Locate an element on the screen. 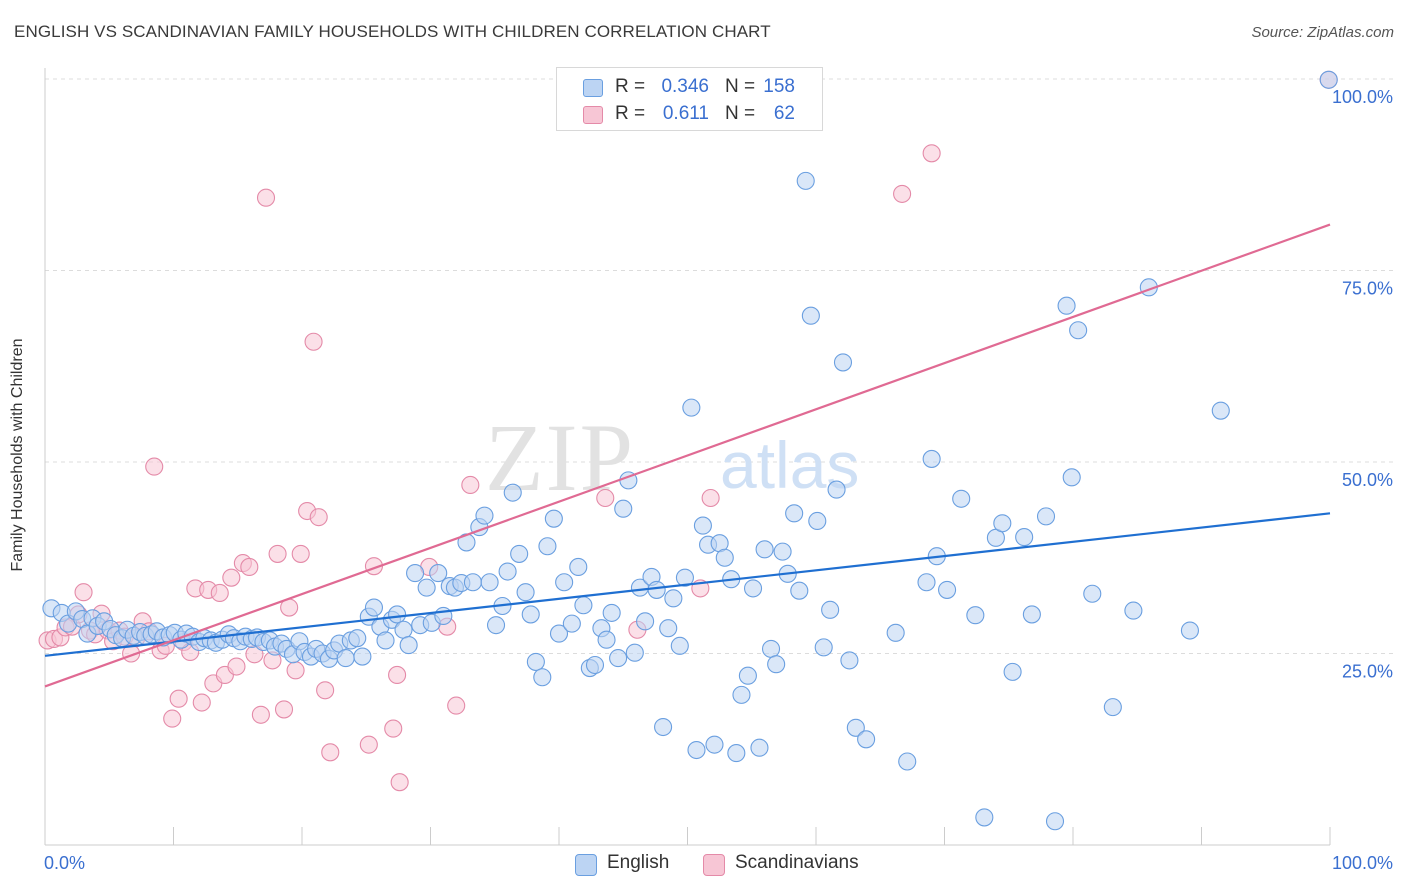 This screenshot has height=892, width=1406. legend-r-value: 0.611 is located at coordinates (685, 113).